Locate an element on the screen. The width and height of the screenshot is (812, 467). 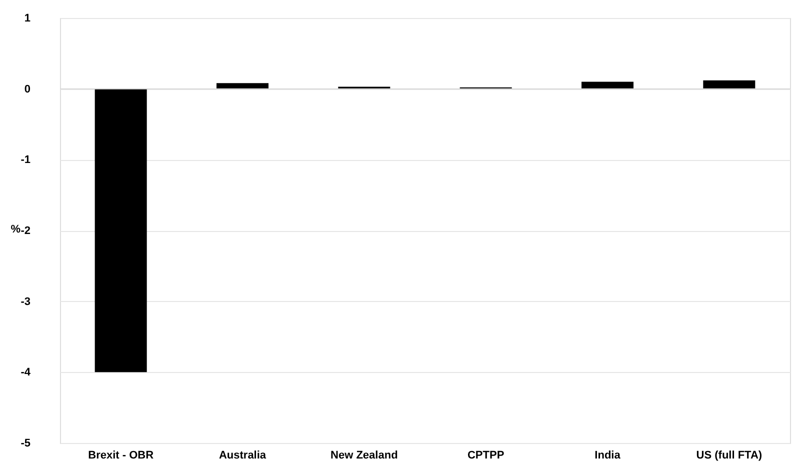
x-tick-label: Australia is located at coordinates (242, 456).